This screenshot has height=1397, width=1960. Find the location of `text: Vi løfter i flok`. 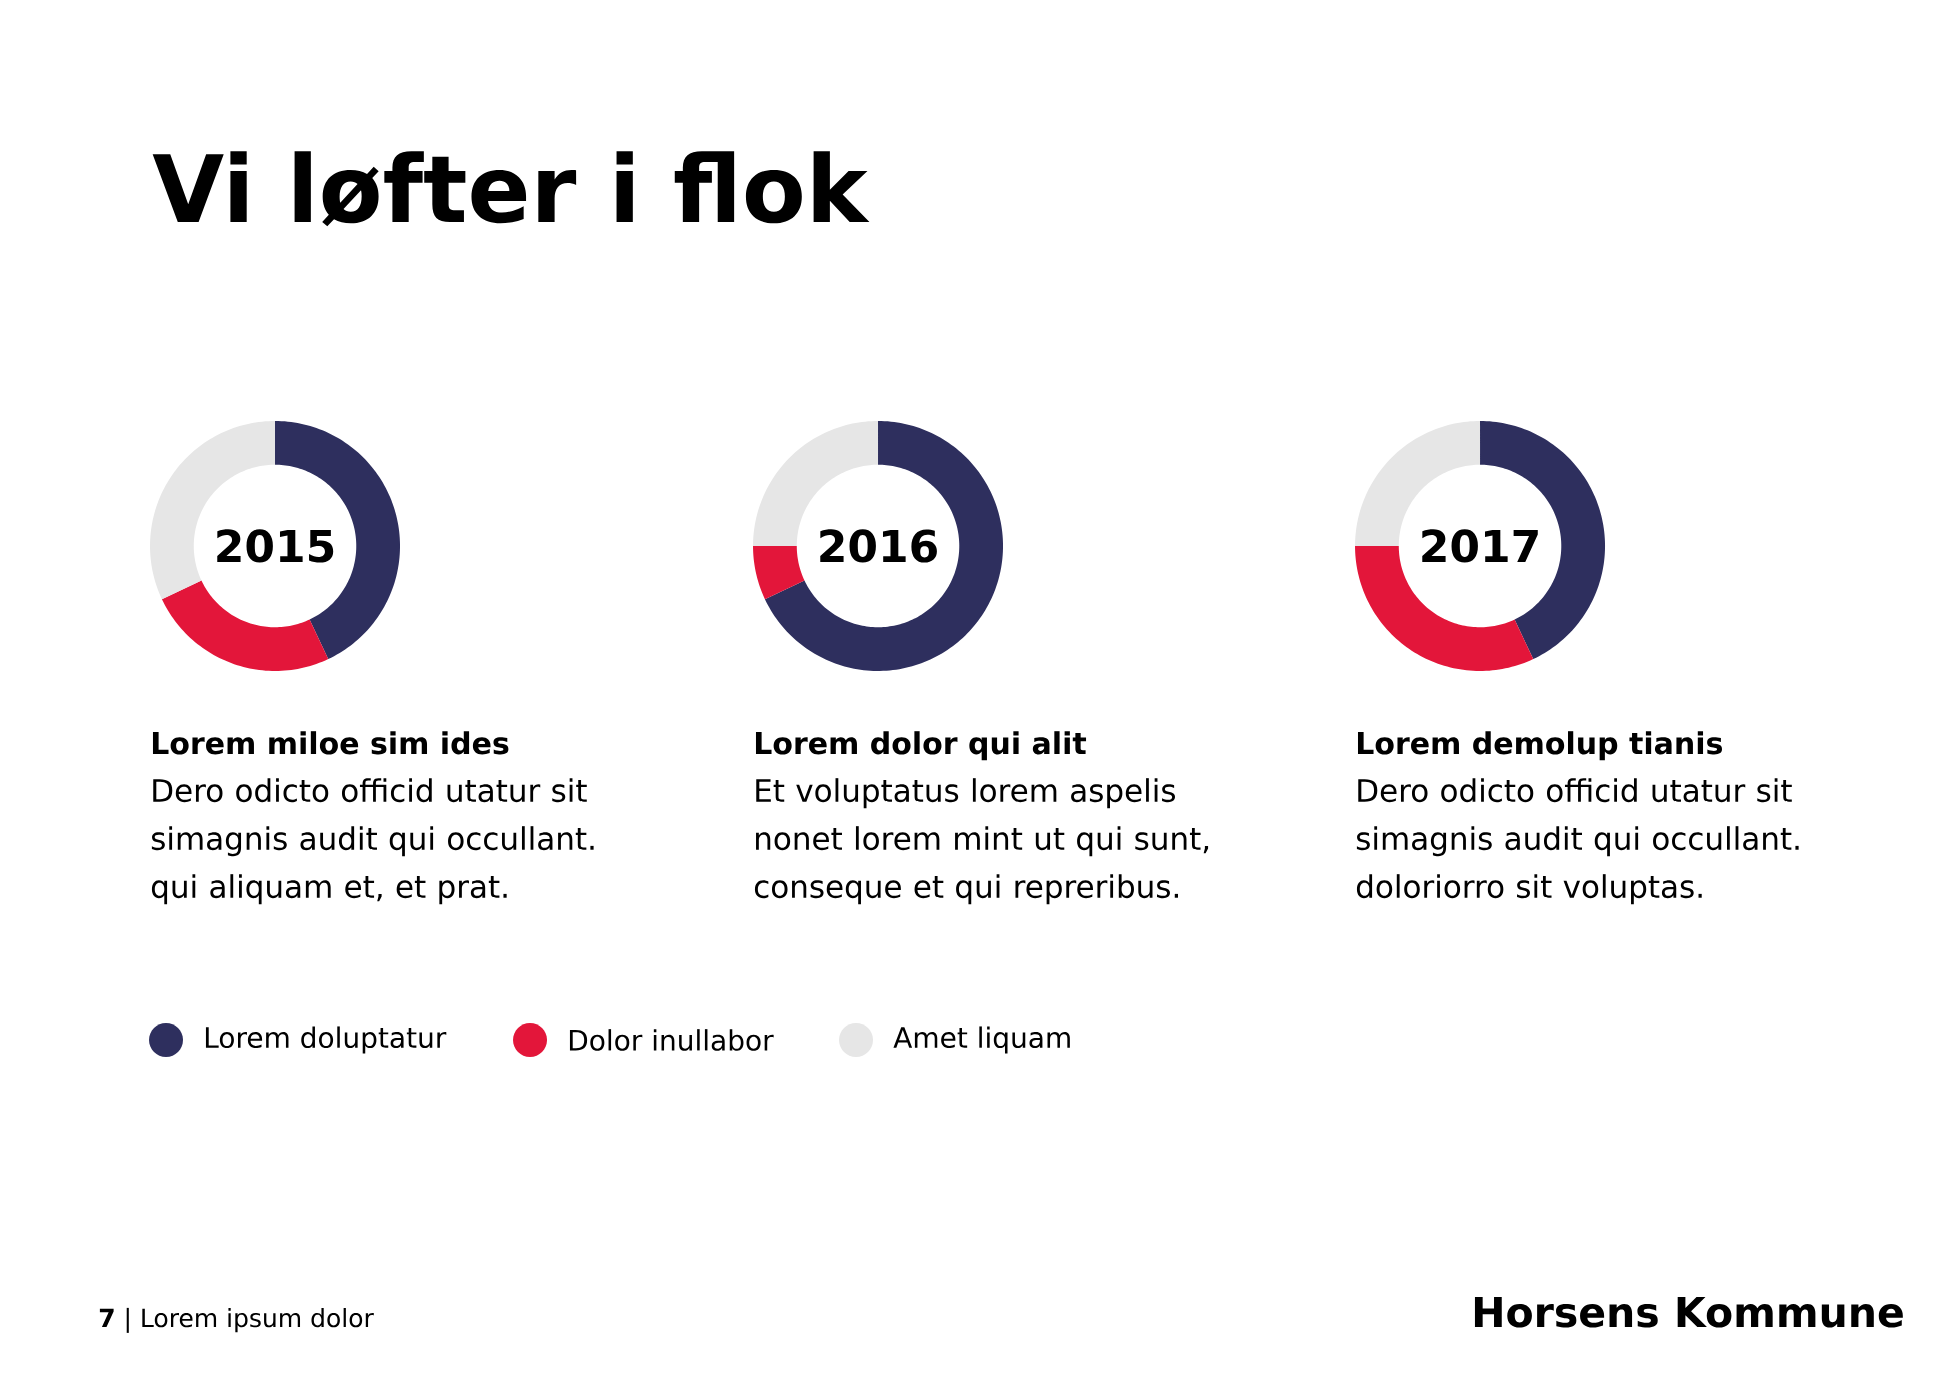

text: Vi løfter i flok is located at coordinates (511, 189).